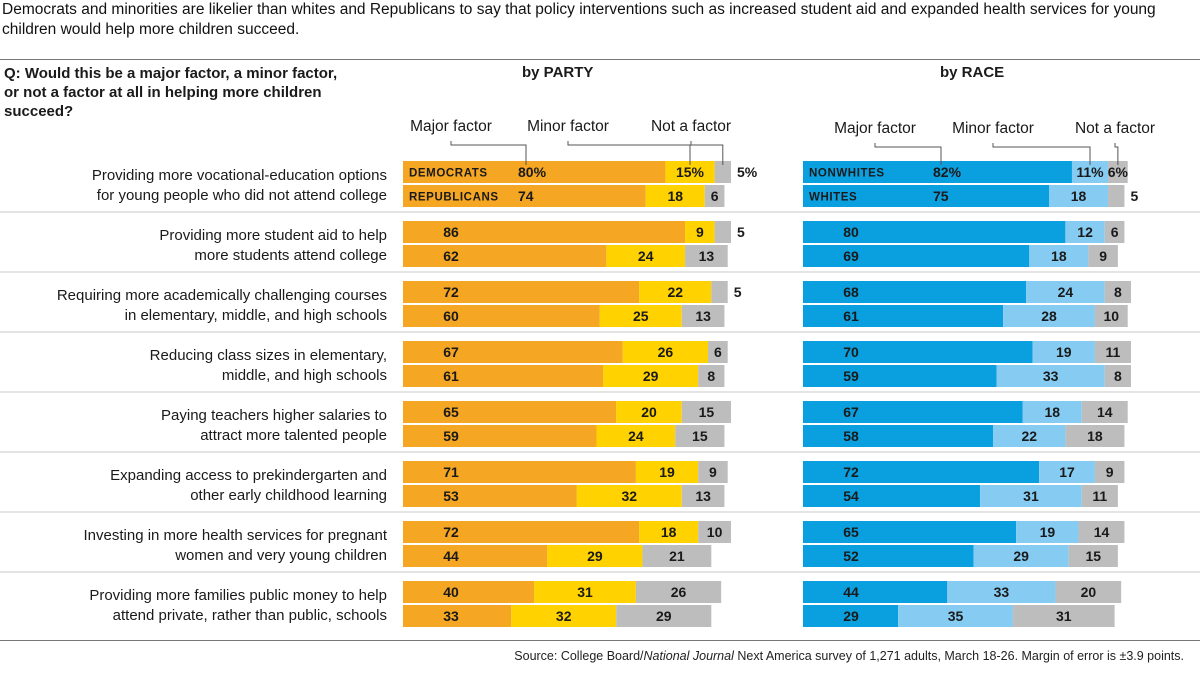  I want to click on race-value-label: 61, so click(851, 316).